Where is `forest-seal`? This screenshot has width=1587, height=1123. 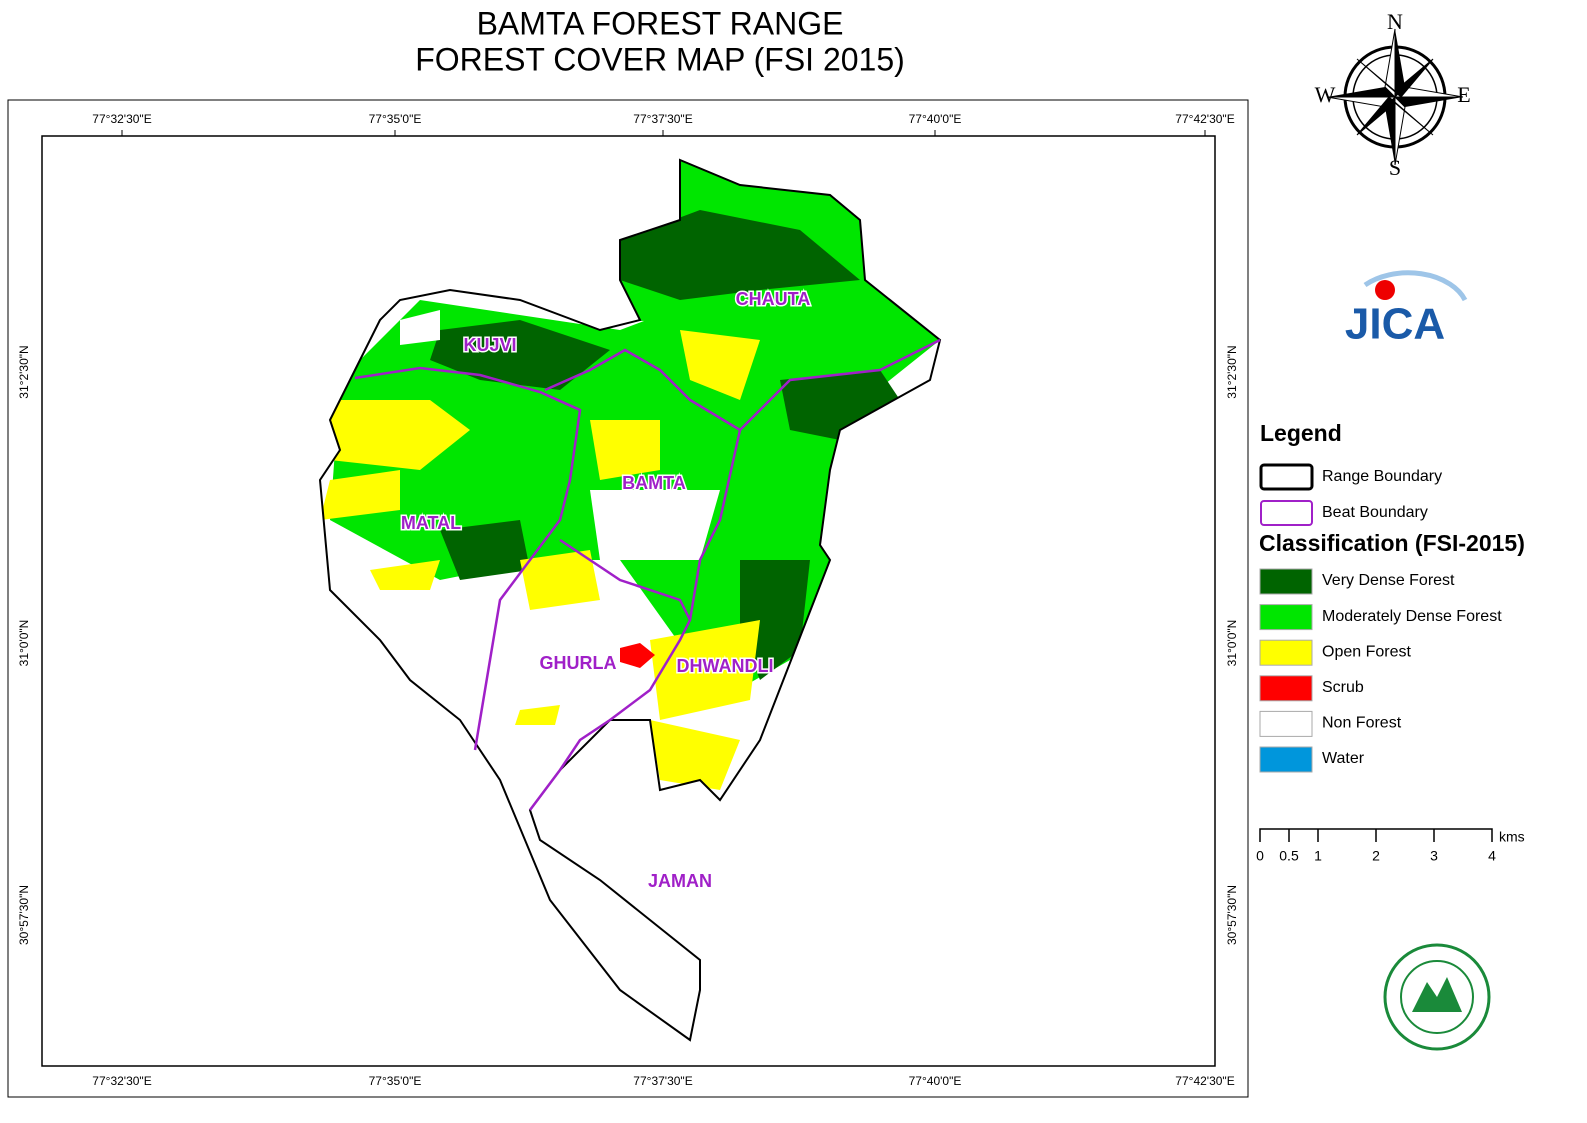
forest-seal is located at coordinates (1437, 997).